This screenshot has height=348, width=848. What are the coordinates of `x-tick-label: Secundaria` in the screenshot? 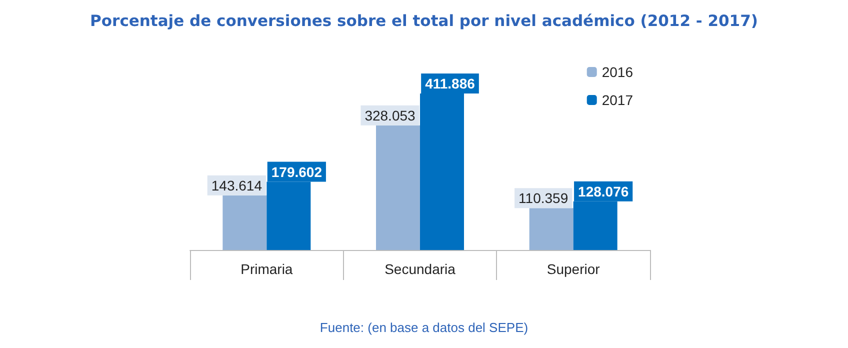 It's located at (420, 269).